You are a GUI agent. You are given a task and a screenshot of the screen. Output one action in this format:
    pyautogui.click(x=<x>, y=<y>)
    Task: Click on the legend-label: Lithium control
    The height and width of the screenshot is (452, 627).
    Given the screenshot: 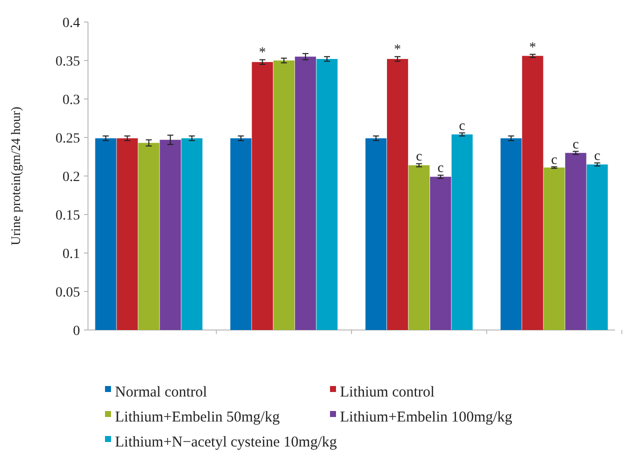 What is the action you would take?
    pyautogui.click(x=387, y=392)
    